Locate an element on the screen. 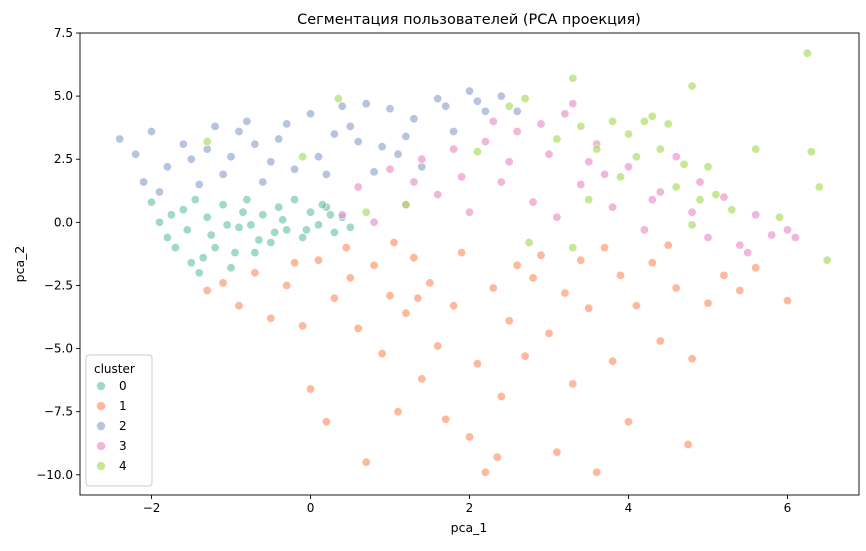 Image resolution: width=866 pixels, height=551 pixels. x-axis: −2 0 2 4 6 is located at coordinates (467, 505).